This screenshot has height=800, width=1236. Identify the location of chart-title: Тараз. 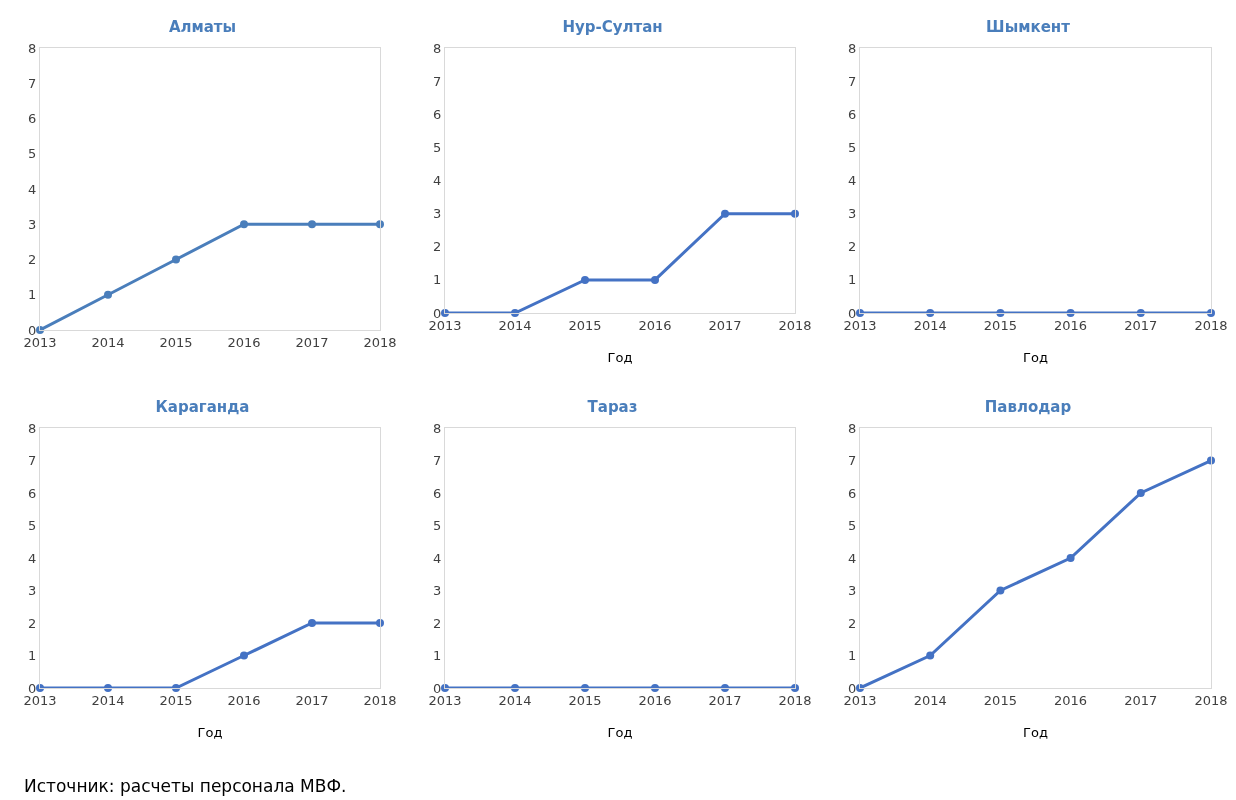
(612, 407).